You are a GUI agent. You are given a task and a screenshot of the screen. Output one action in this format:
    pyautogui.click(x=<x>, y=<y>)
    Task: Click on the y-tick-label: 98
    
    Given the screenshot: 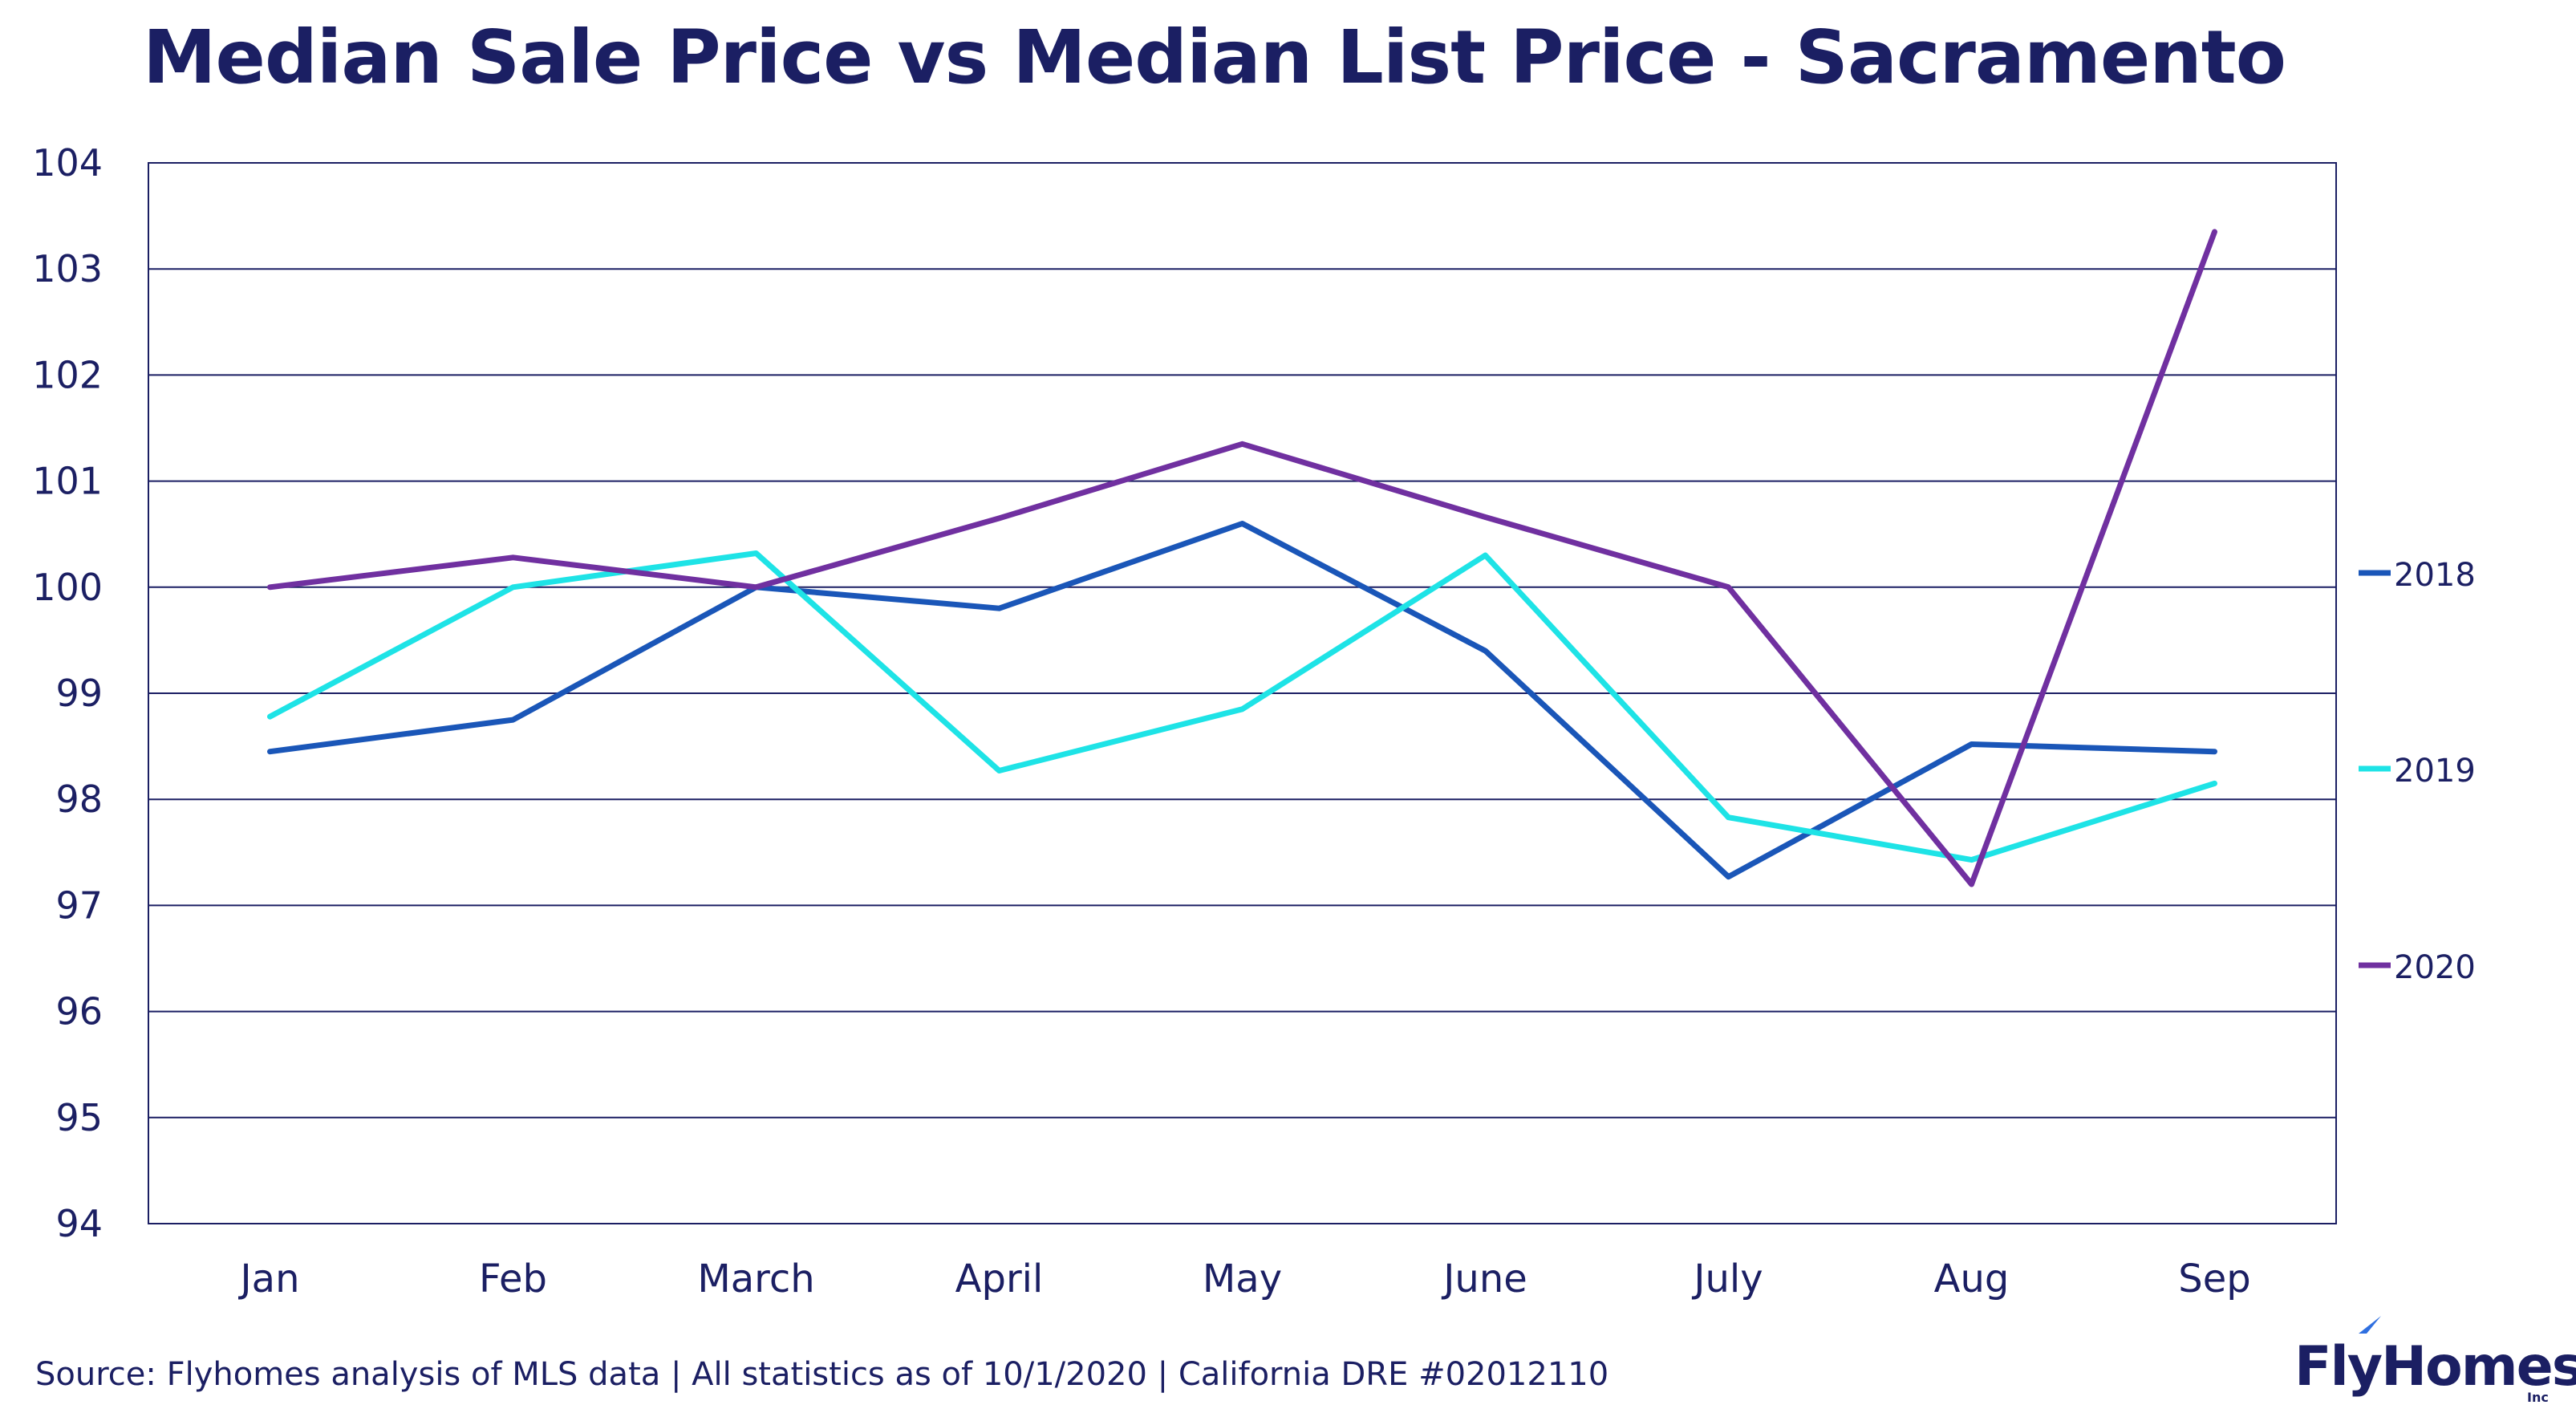 What is the action you would take?
    pyautogui.click(x=79, y=799)
    